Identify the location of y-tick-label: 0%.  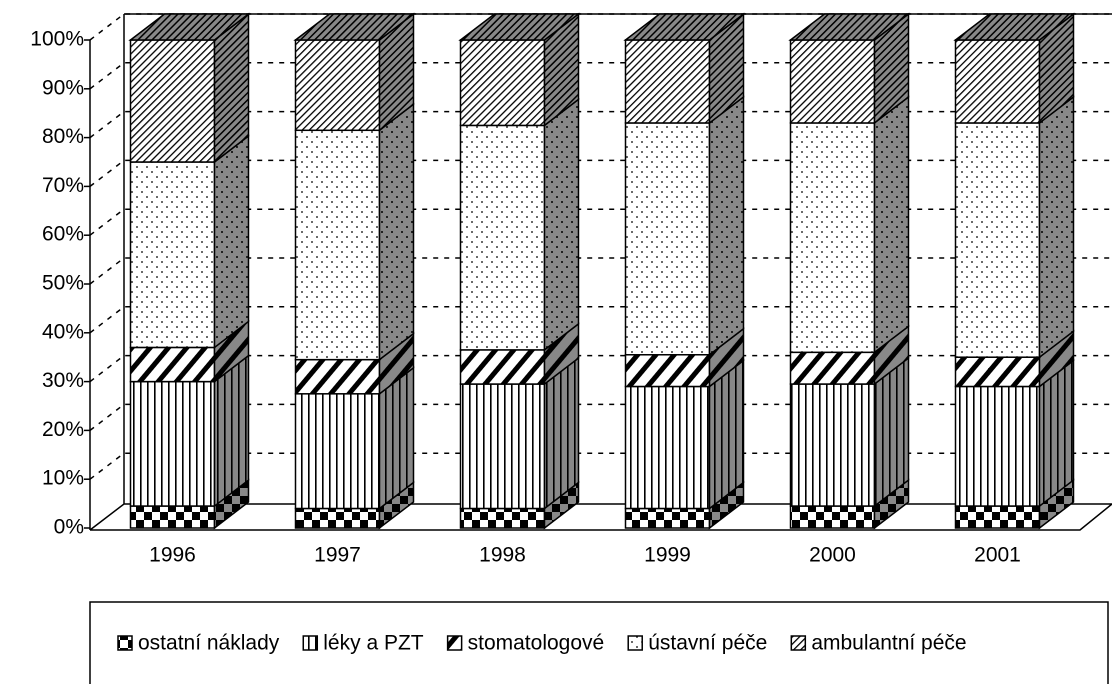
(69, 527).